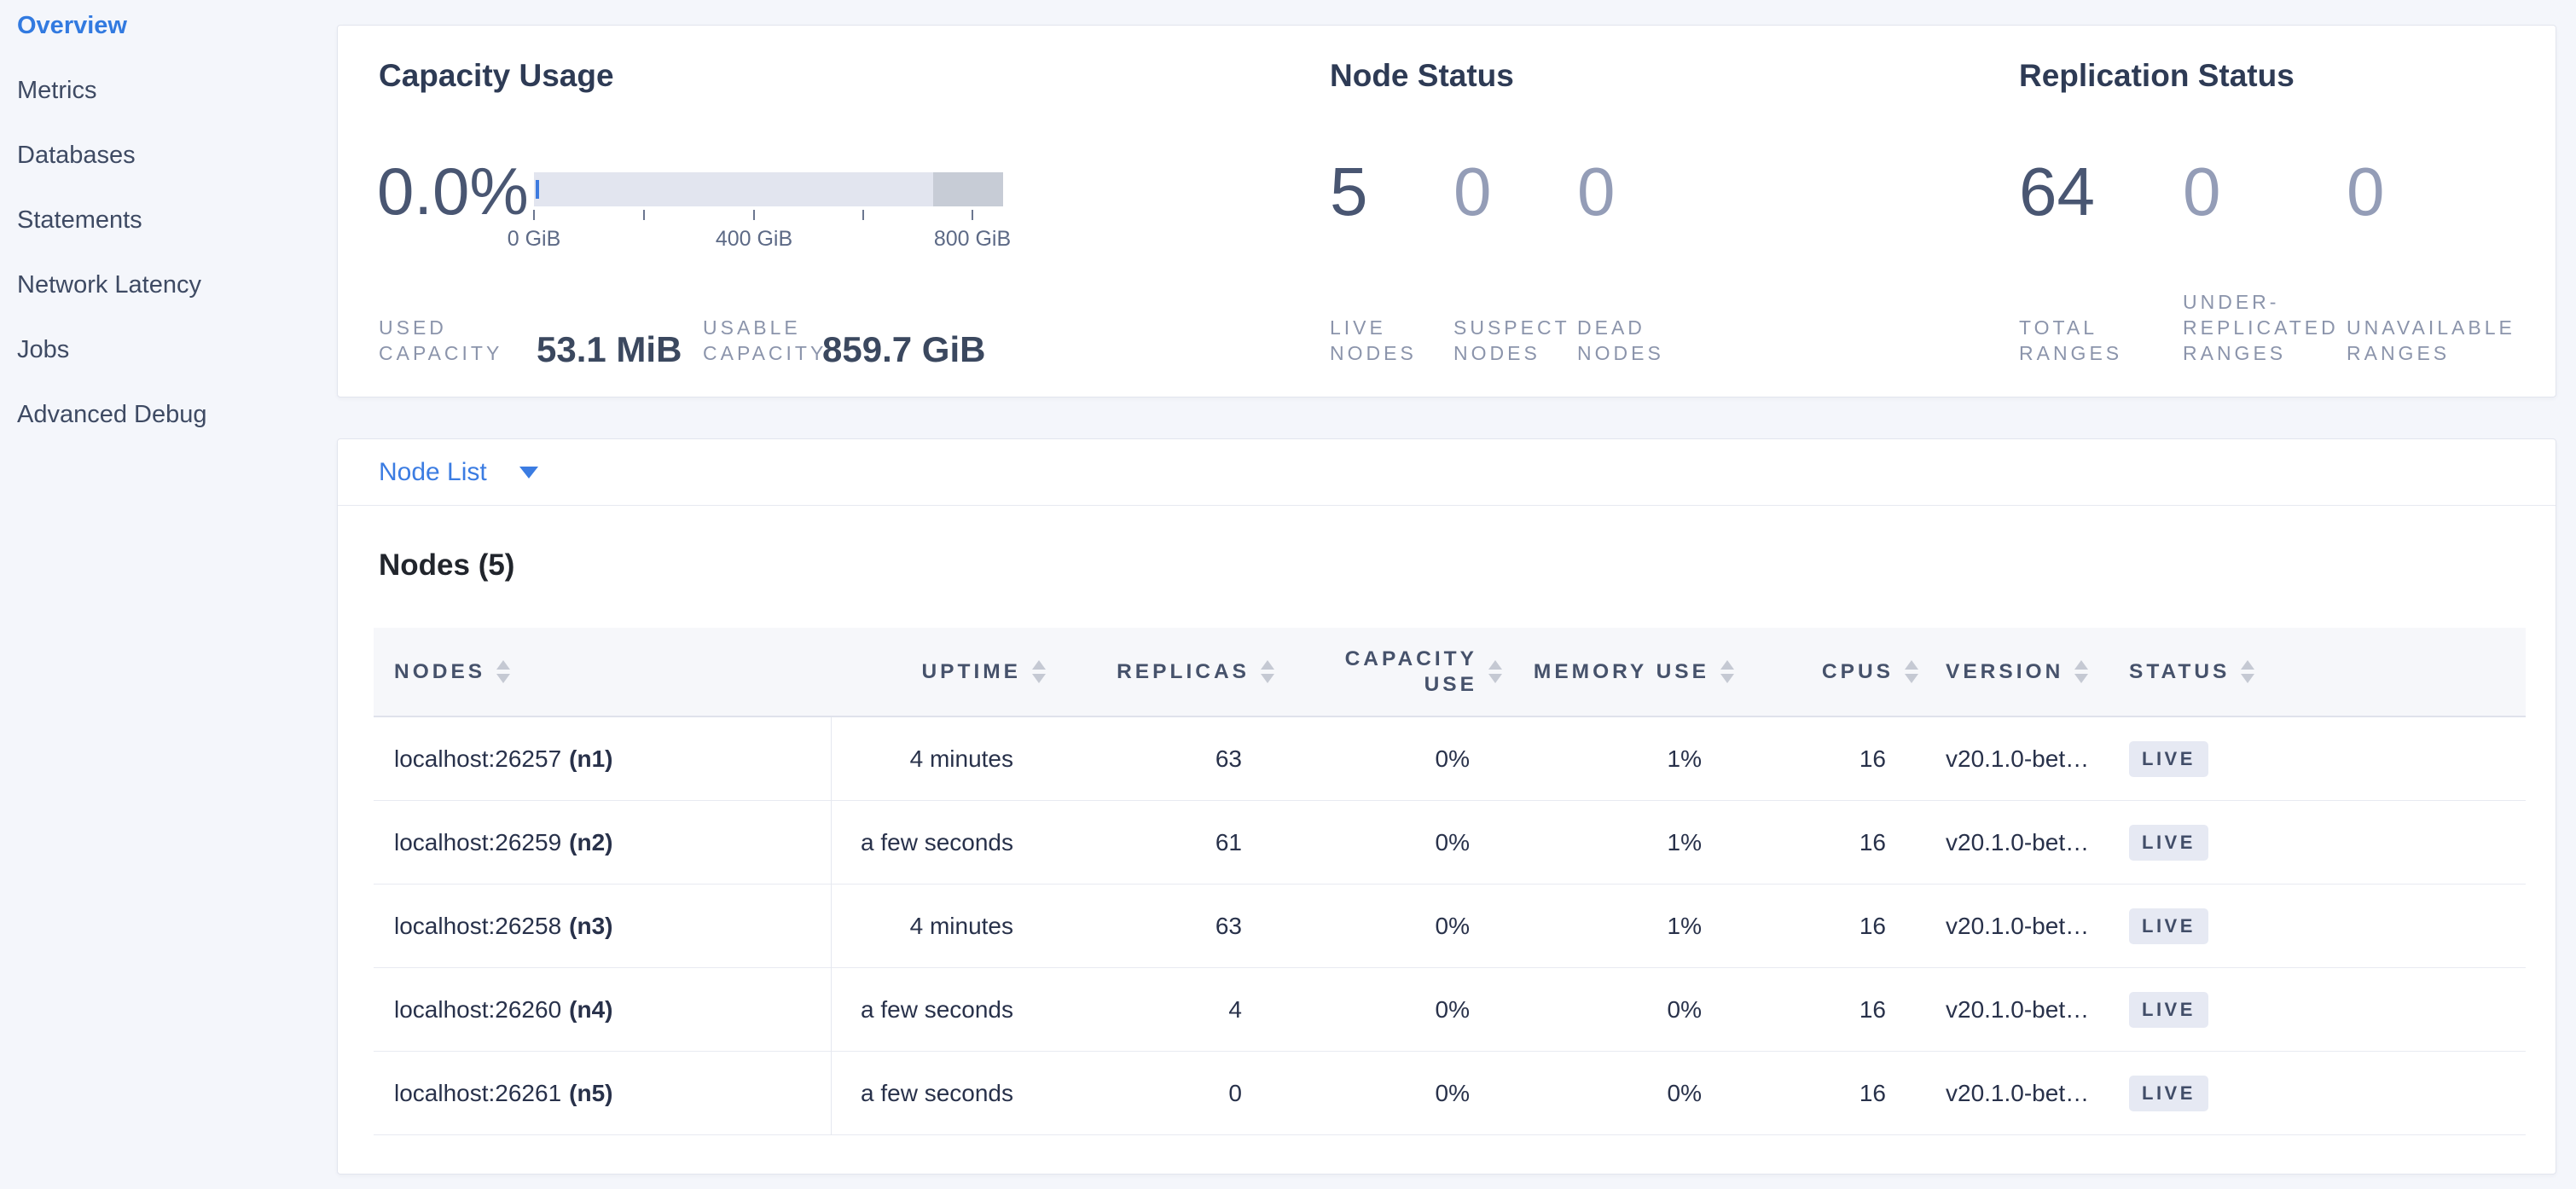 Image resolution: width=2576 pixels, height=1189 pixels. Describe the element at coordinates (79, 220) in the screenshot. I see `sidebar-item-statements: Statements` at that location.